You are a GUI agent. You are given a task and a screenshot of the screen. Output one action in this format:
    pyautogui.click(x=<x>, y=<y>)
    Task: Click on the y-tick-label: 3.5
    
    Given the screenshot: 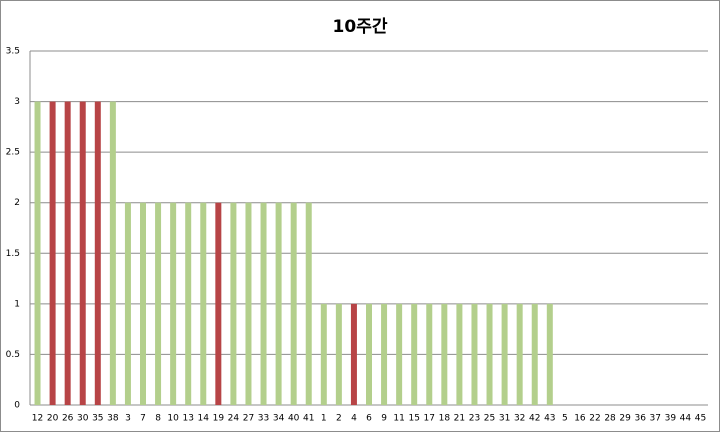 What is the action you would take?
    pyautogui.click(x=13, y=52)
    